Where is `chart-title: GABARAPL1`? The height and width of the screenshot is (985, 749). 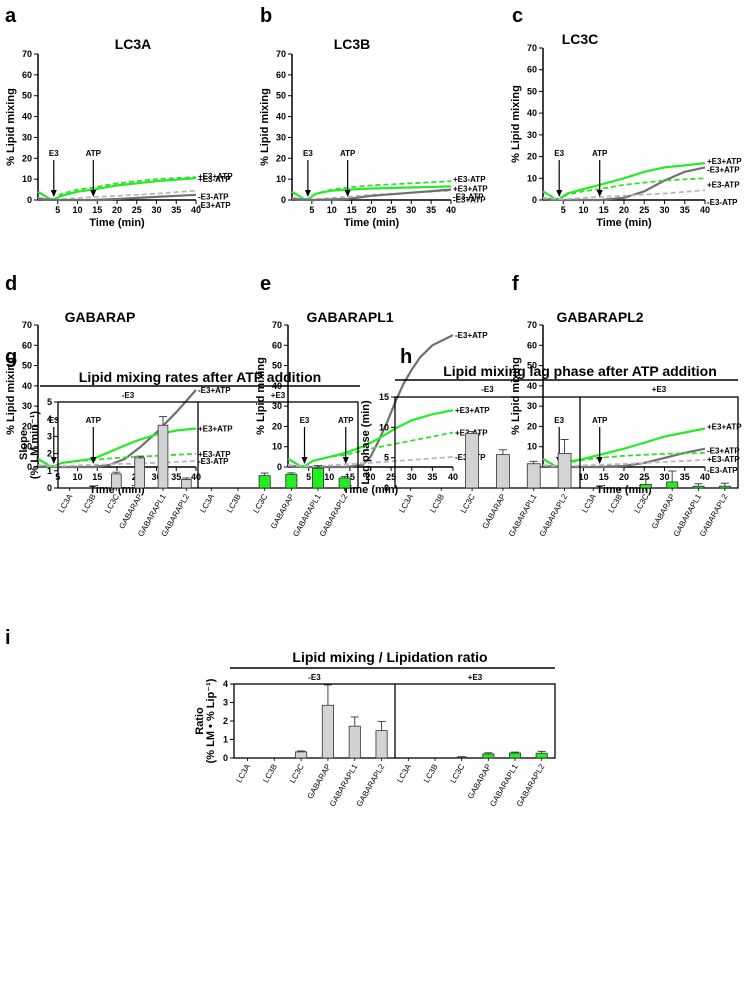
chart-title: GABARAPL1 is located at coordinates (349, 317).